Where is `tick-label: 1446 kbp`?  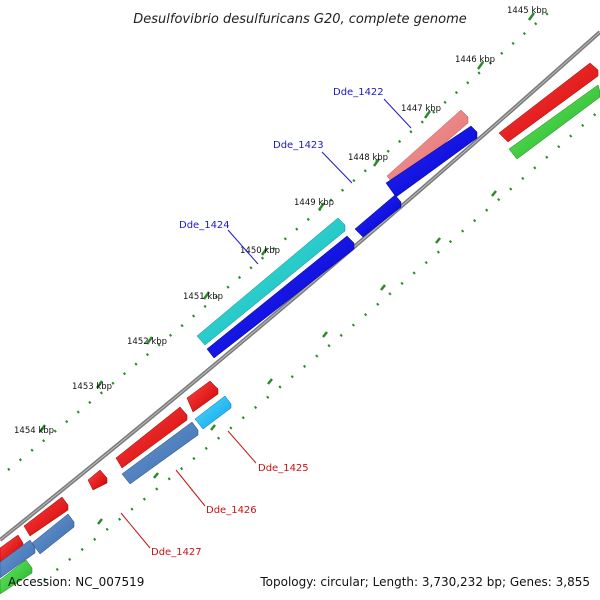 tick-label: 1446 kbp is located at coordinates (475, 60).